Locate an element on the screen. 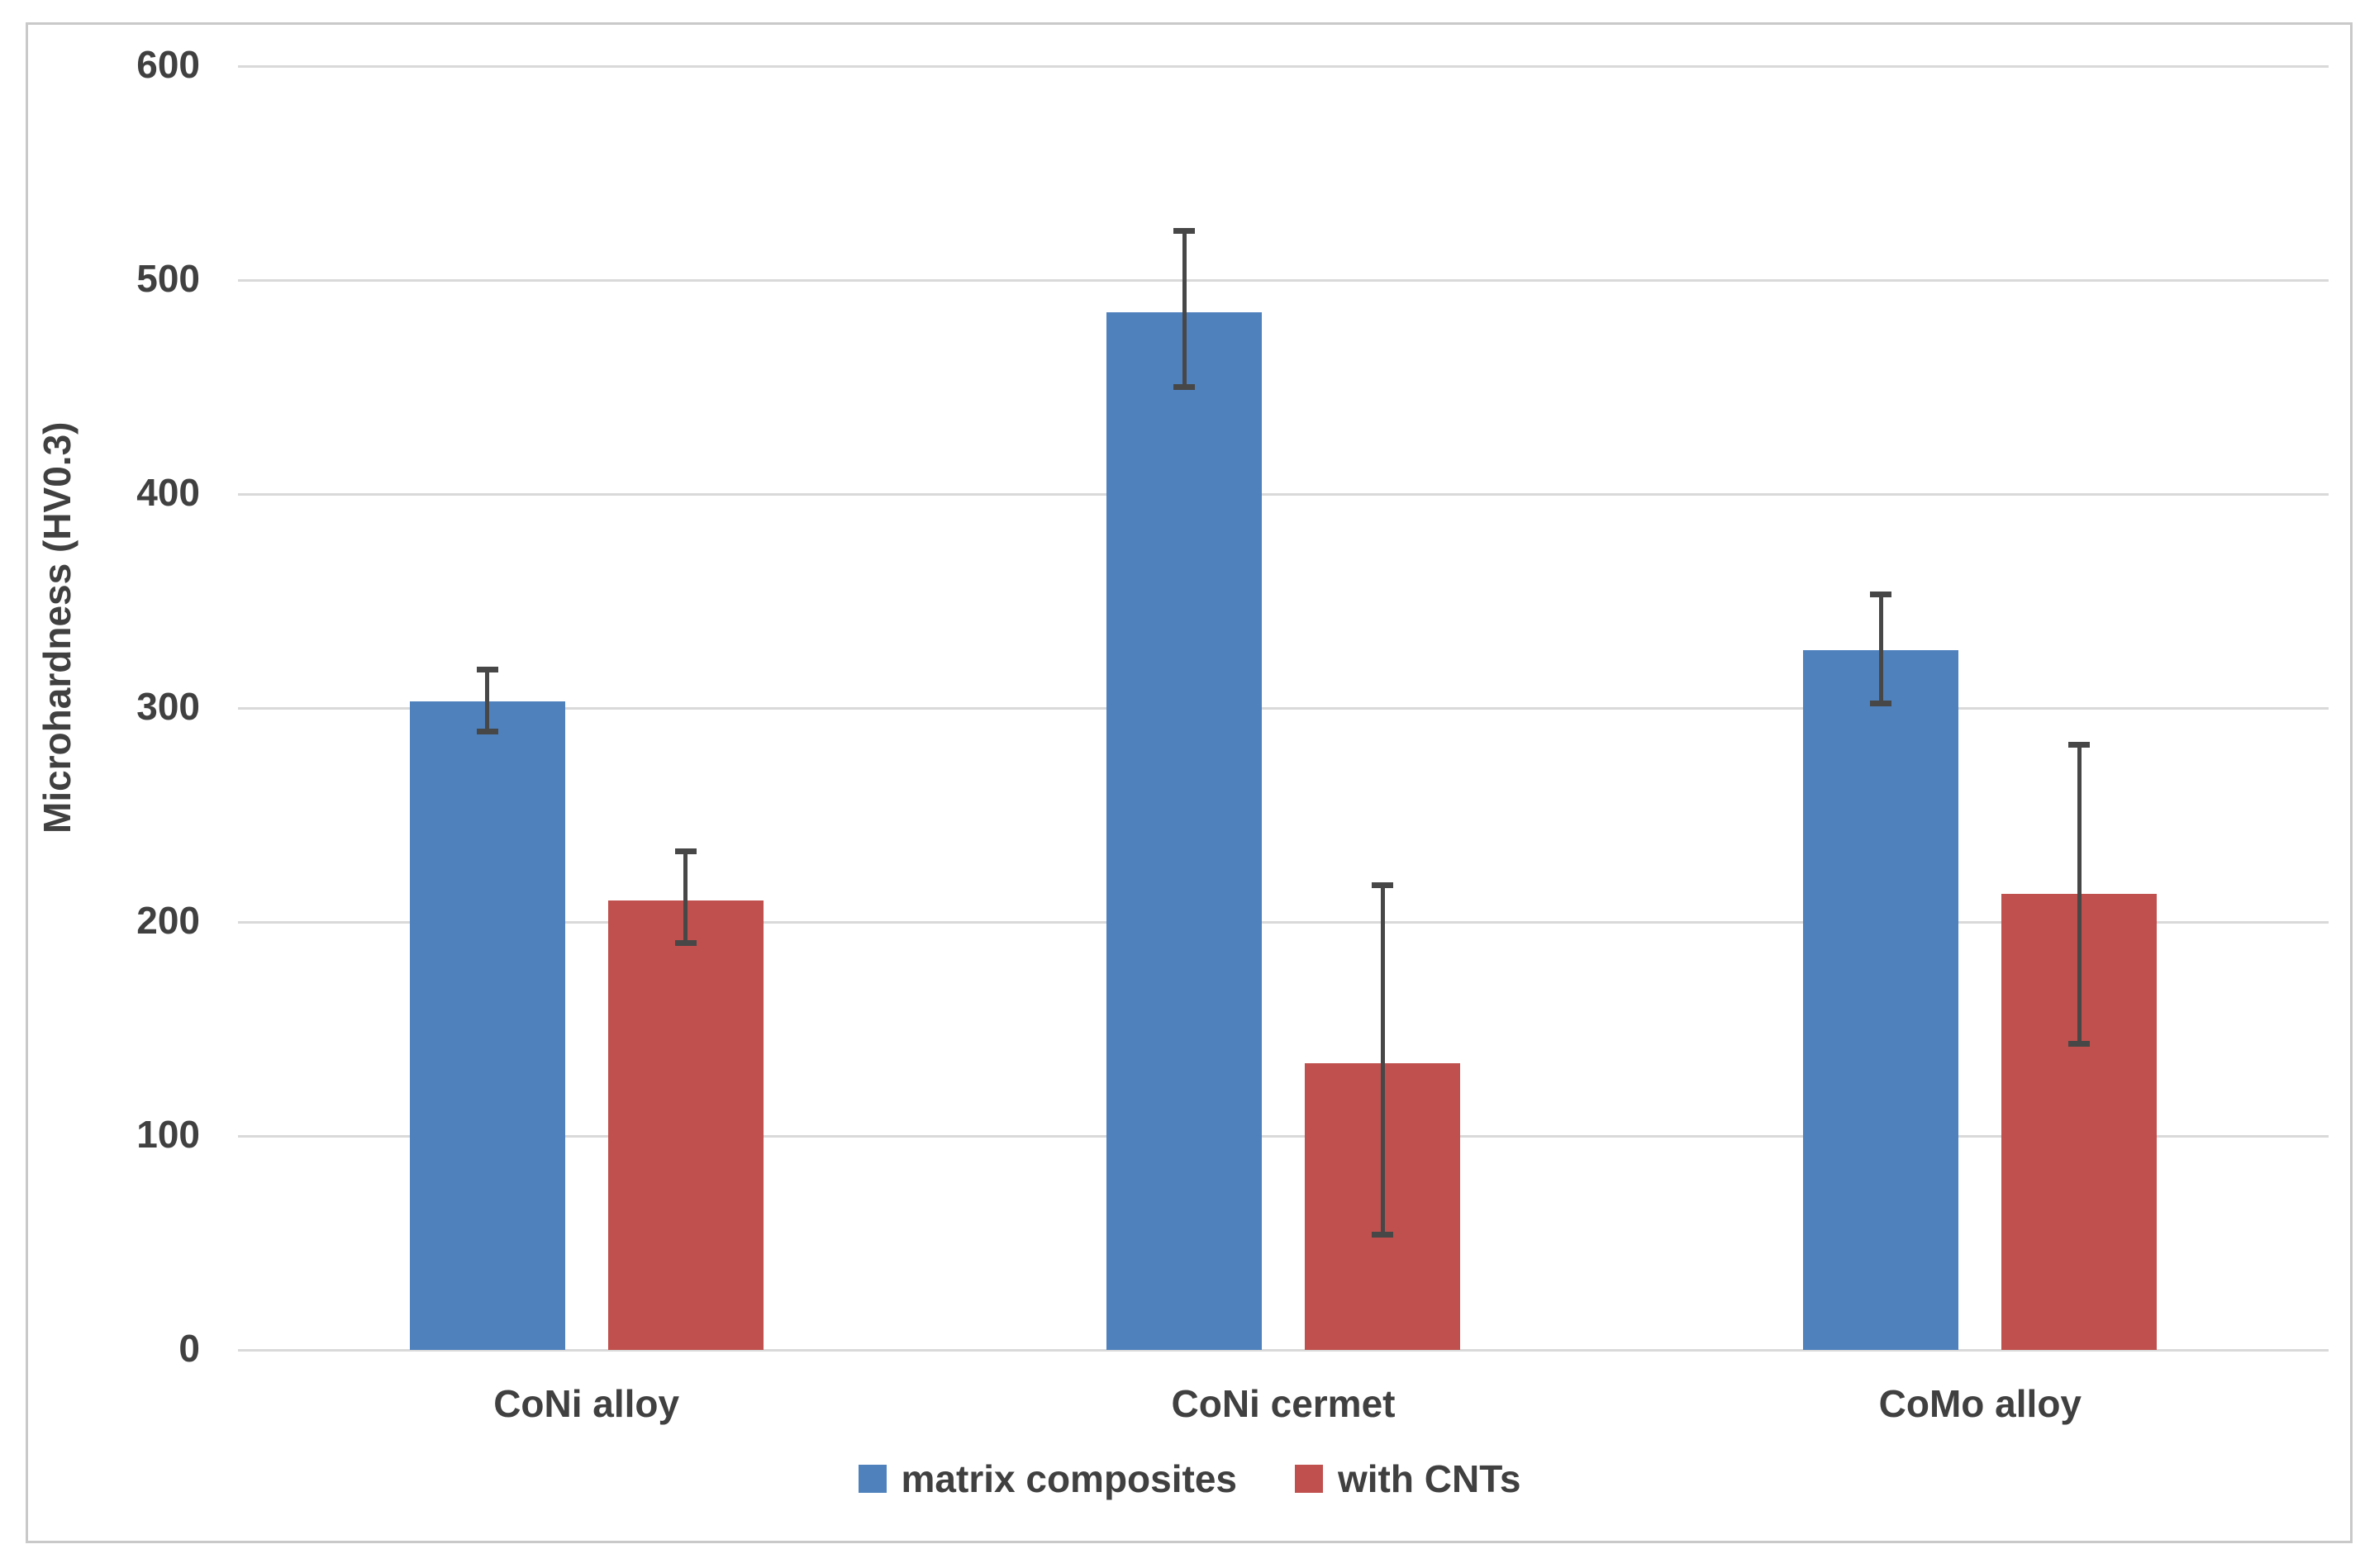  legend-swatch-blue-icon is located at coordinates (873, 1479).